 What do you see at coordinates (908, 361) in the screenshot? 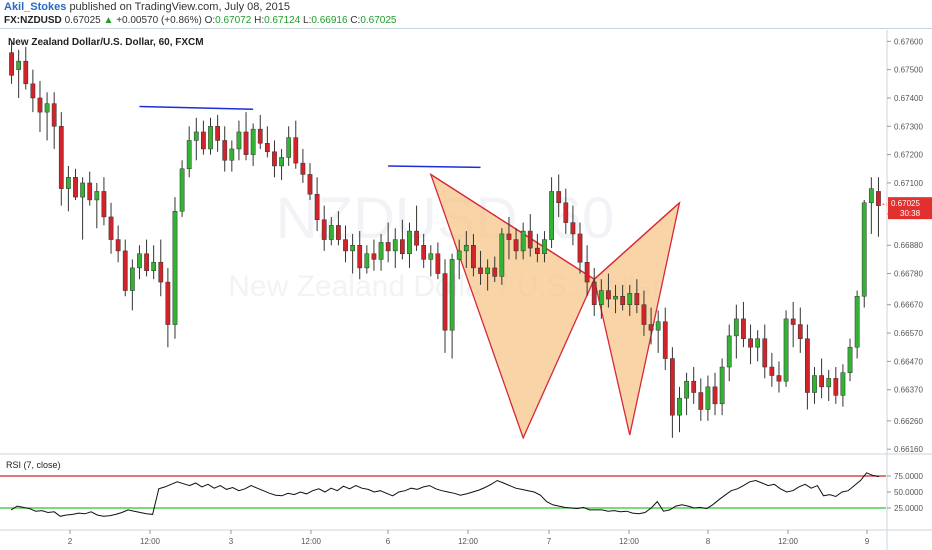
I see `price-tick-label: 0.66470` at bounding box center [908, 361].